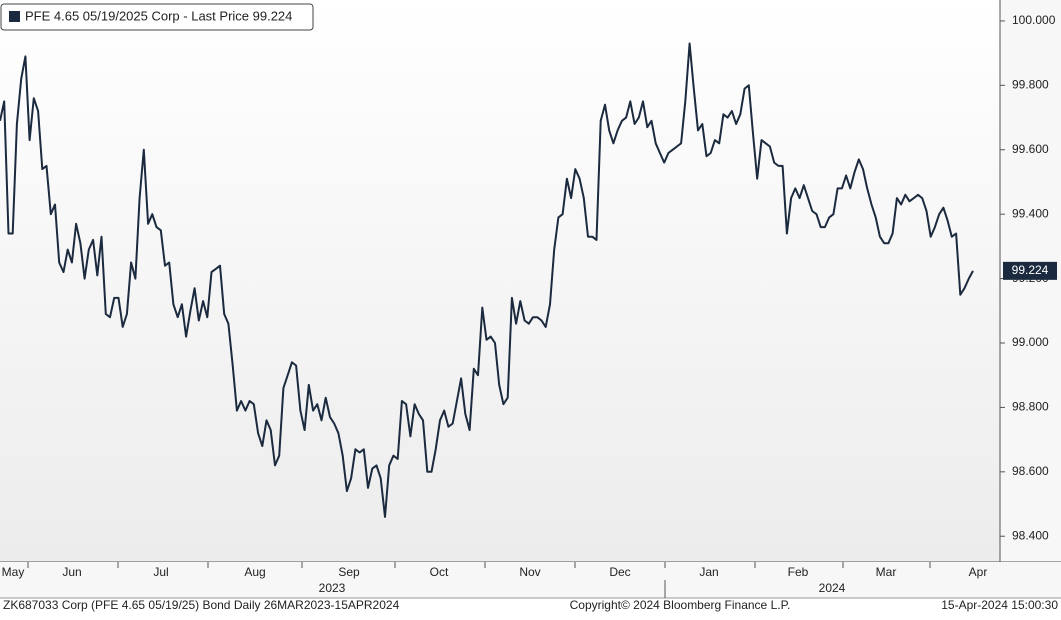 The image size is (1061, 620). What do you see at coordinates (1030, 85) in the screenshot?
I see `y-tick-label: 99.800` at bounding box center [1030, 85].